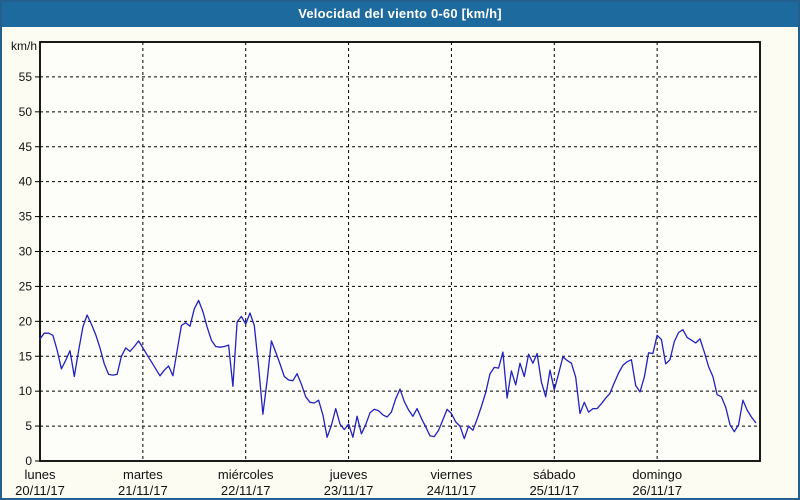 This screenshot has height=500, width=800. I want to click on window-titlebar: Velocidad del viento 0-60 [km/h], so click(400, 13).